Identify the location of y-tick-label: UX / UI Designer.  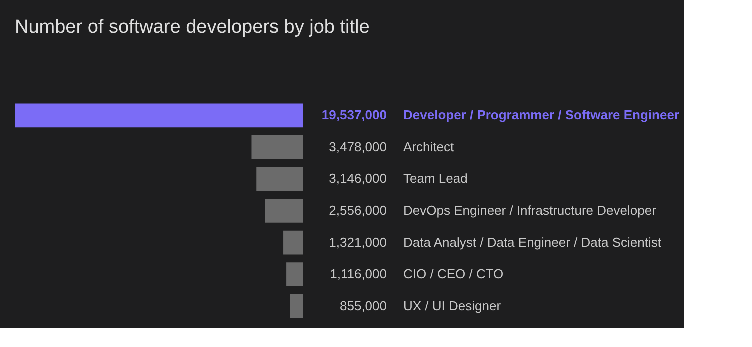
(453, 306).